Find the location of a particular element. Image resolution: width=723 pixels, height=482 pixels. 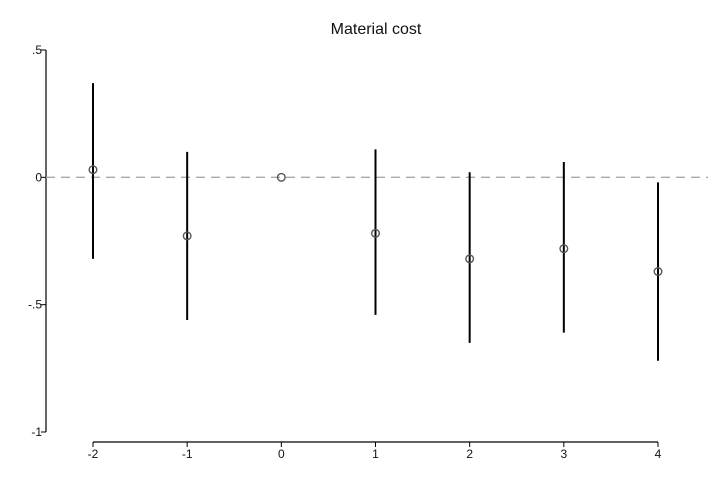

y-tick-label: -.5 is located at coordinates (35, 305).